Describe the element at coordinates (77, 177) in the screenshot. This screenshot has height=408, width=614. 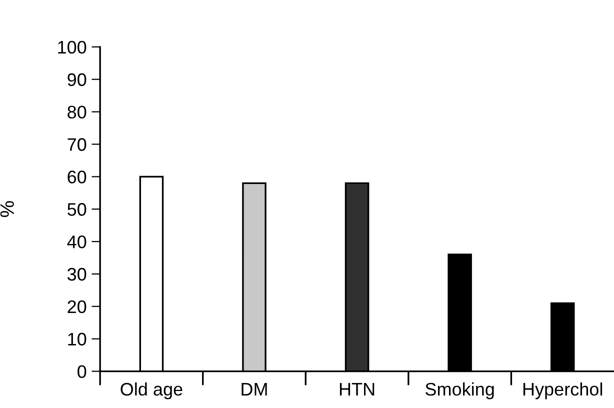
I see `y-tick-label: 60` at that location.